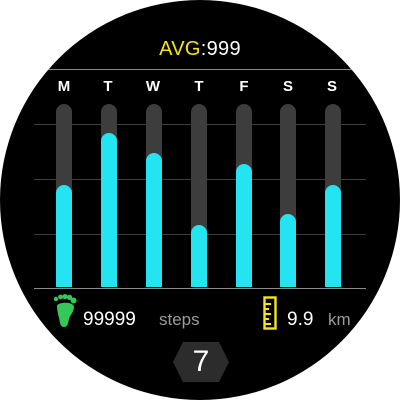  Describe the element at coordinates (244, 86) in the screenshot. I see `day-label: F` at that location.